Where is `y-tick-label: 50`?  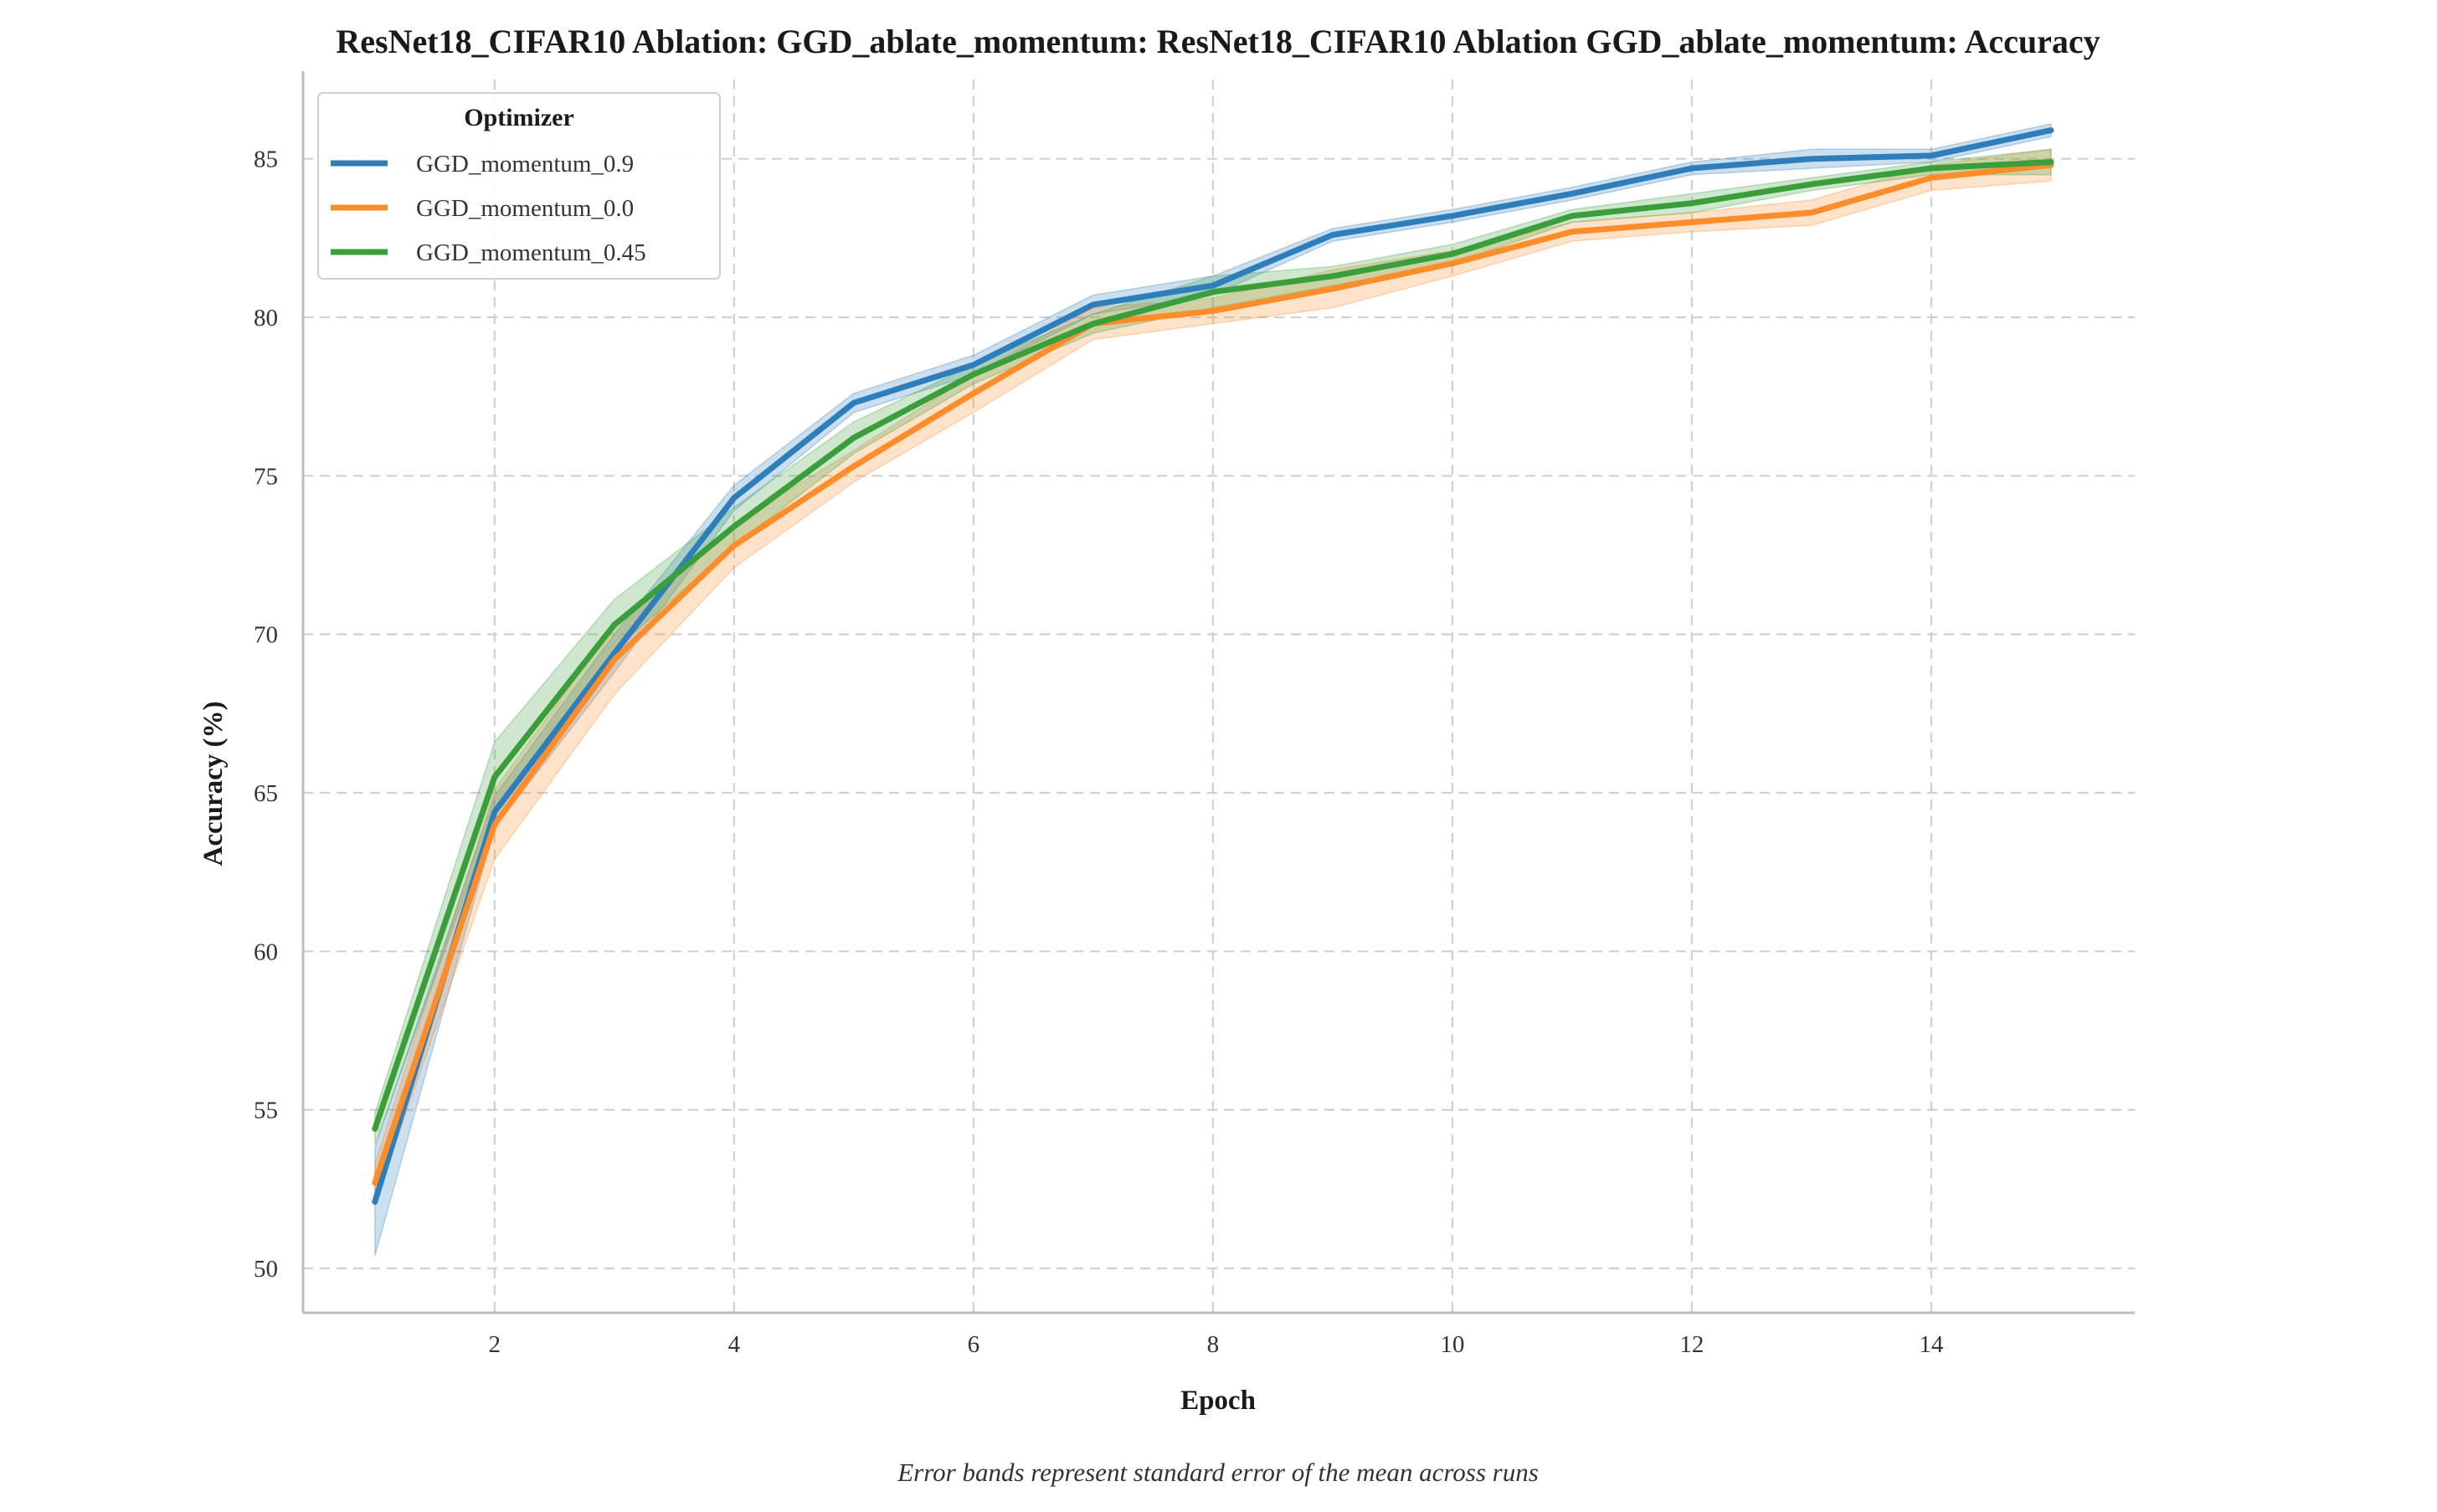
y-tick-label: 50 is located at coordinates (266, 1269).